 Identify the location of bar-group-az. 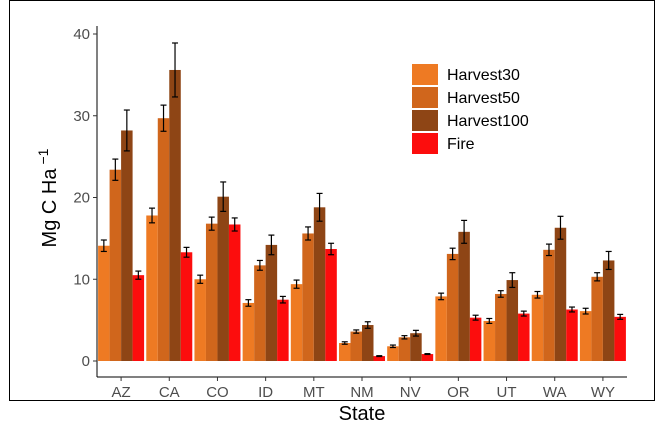
(121, 235).